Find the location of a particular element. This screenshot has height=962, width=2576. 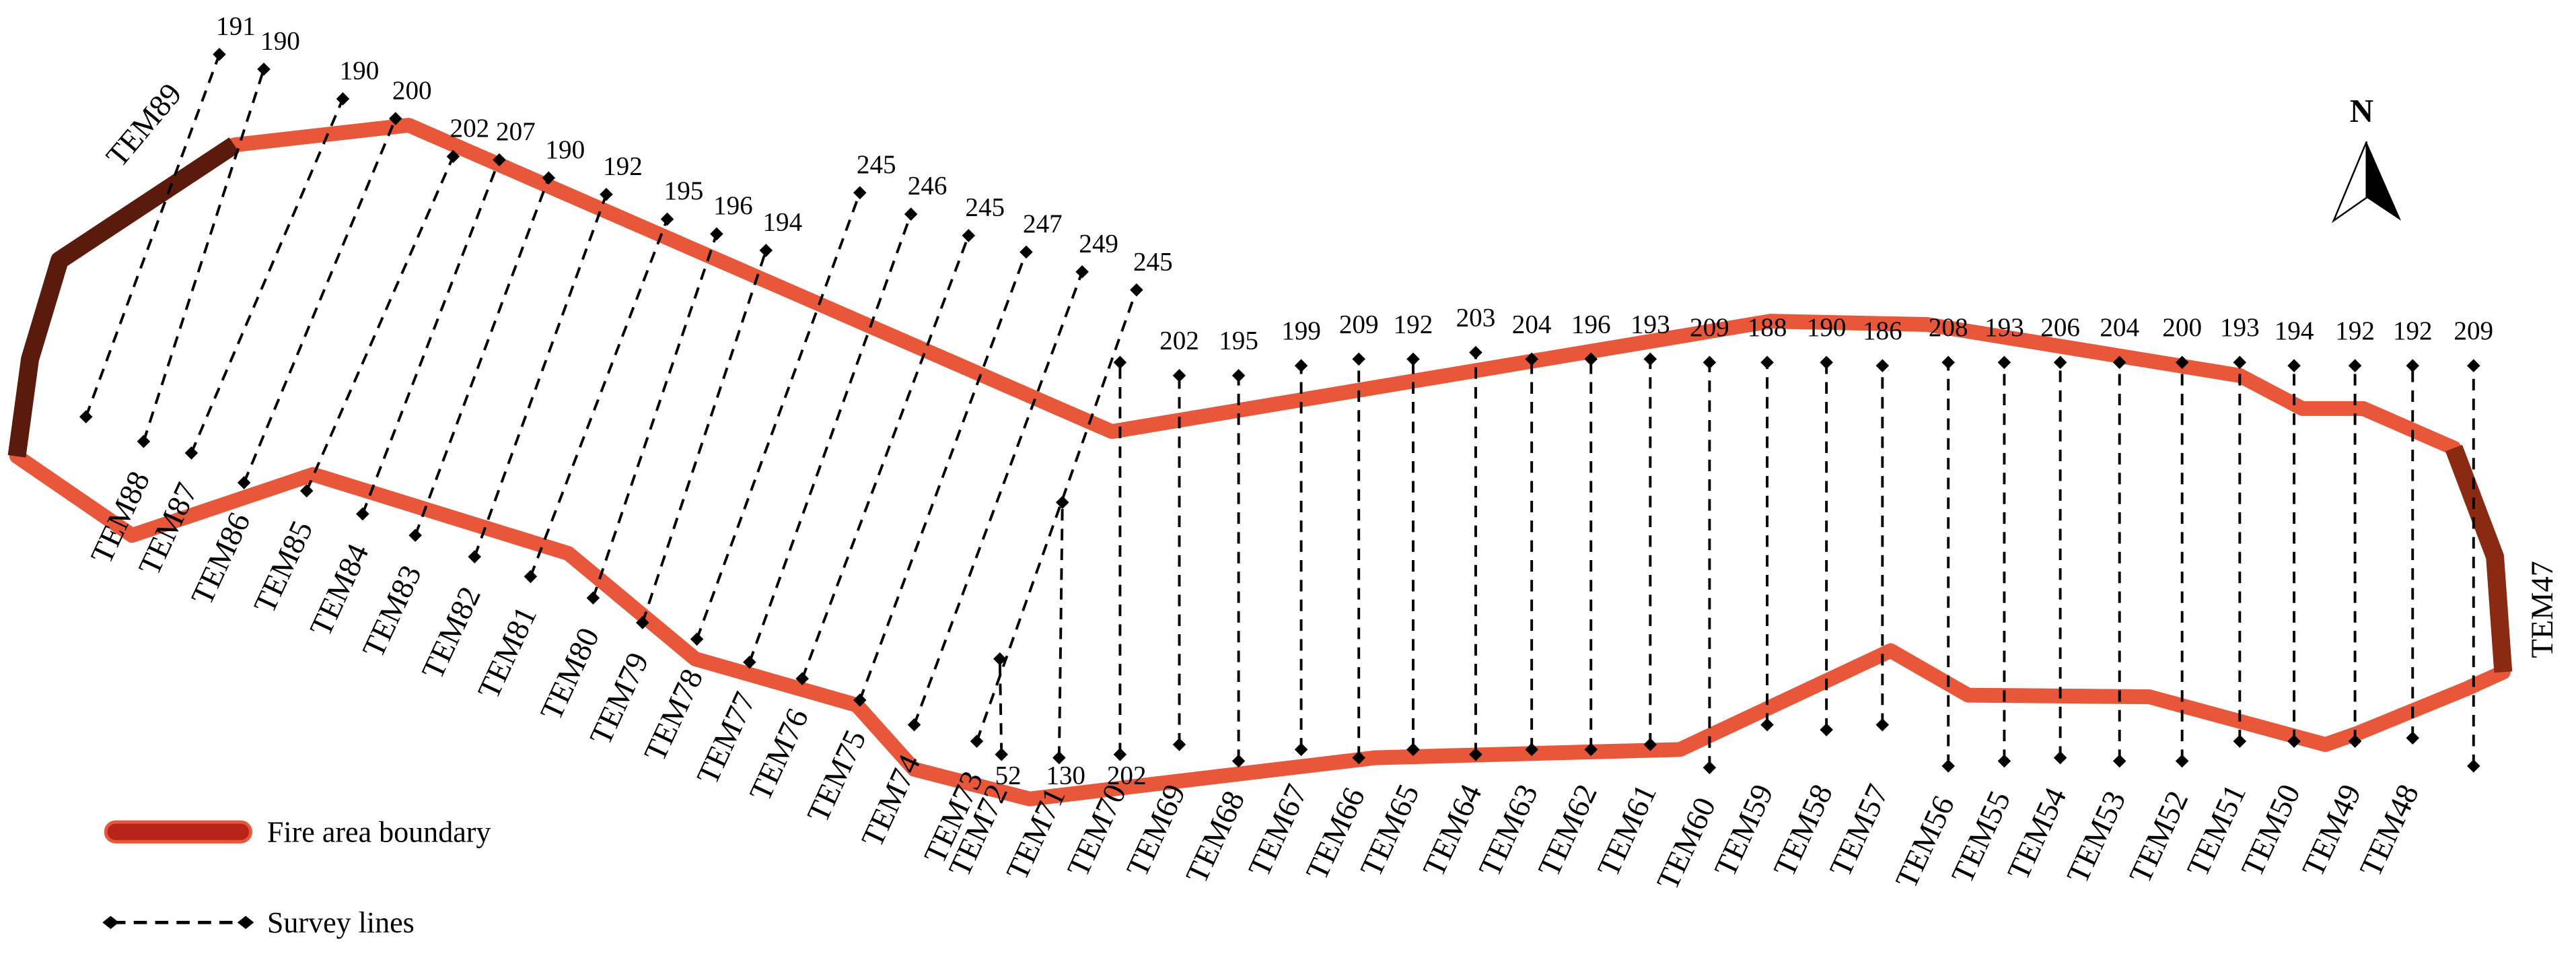

line-name: TEM84 is located at coordinates (339, 590).